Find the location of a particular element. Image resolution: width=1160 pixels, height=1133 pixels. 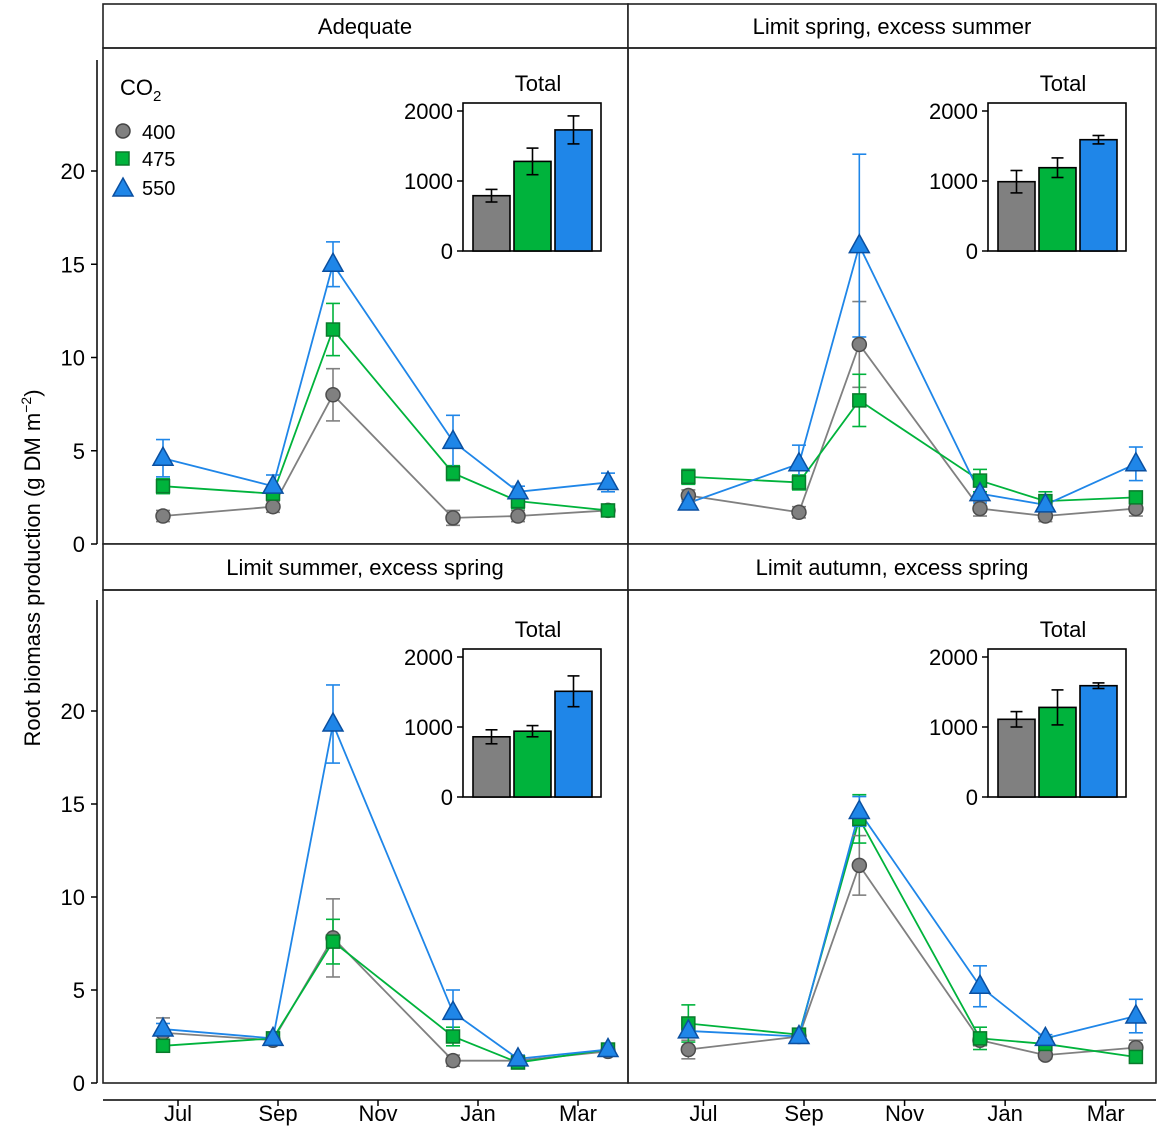

legend-title: CO2 is located at coordinates (140, 90).